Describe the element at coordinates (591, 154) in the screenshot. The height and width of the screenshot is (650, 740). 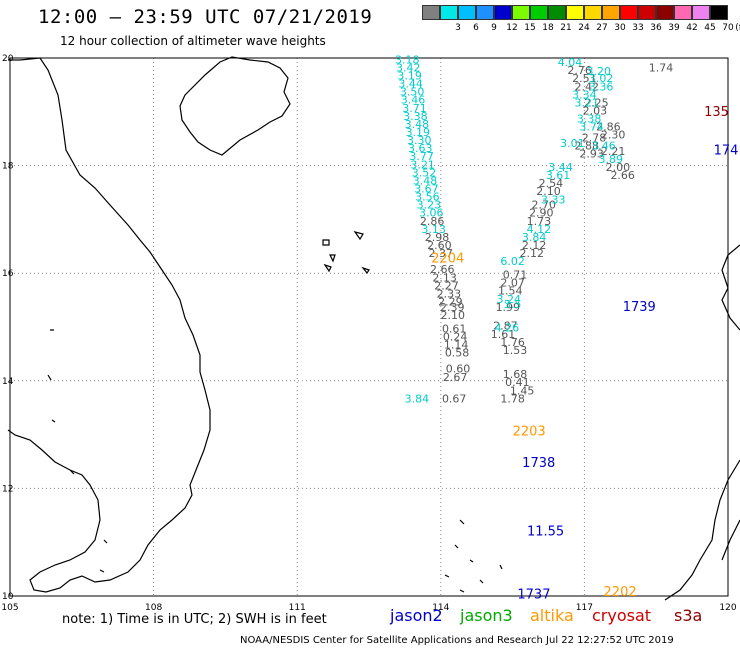
I see `wave-height-value: 2.93` at that location.